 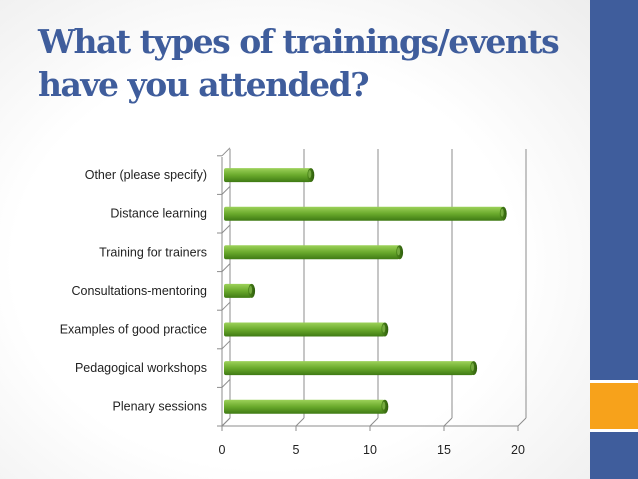 What do you see at coordinates (158, 214) in the screenshot?
I see `category-label: Distance learning` at bounding box center [158, 214].